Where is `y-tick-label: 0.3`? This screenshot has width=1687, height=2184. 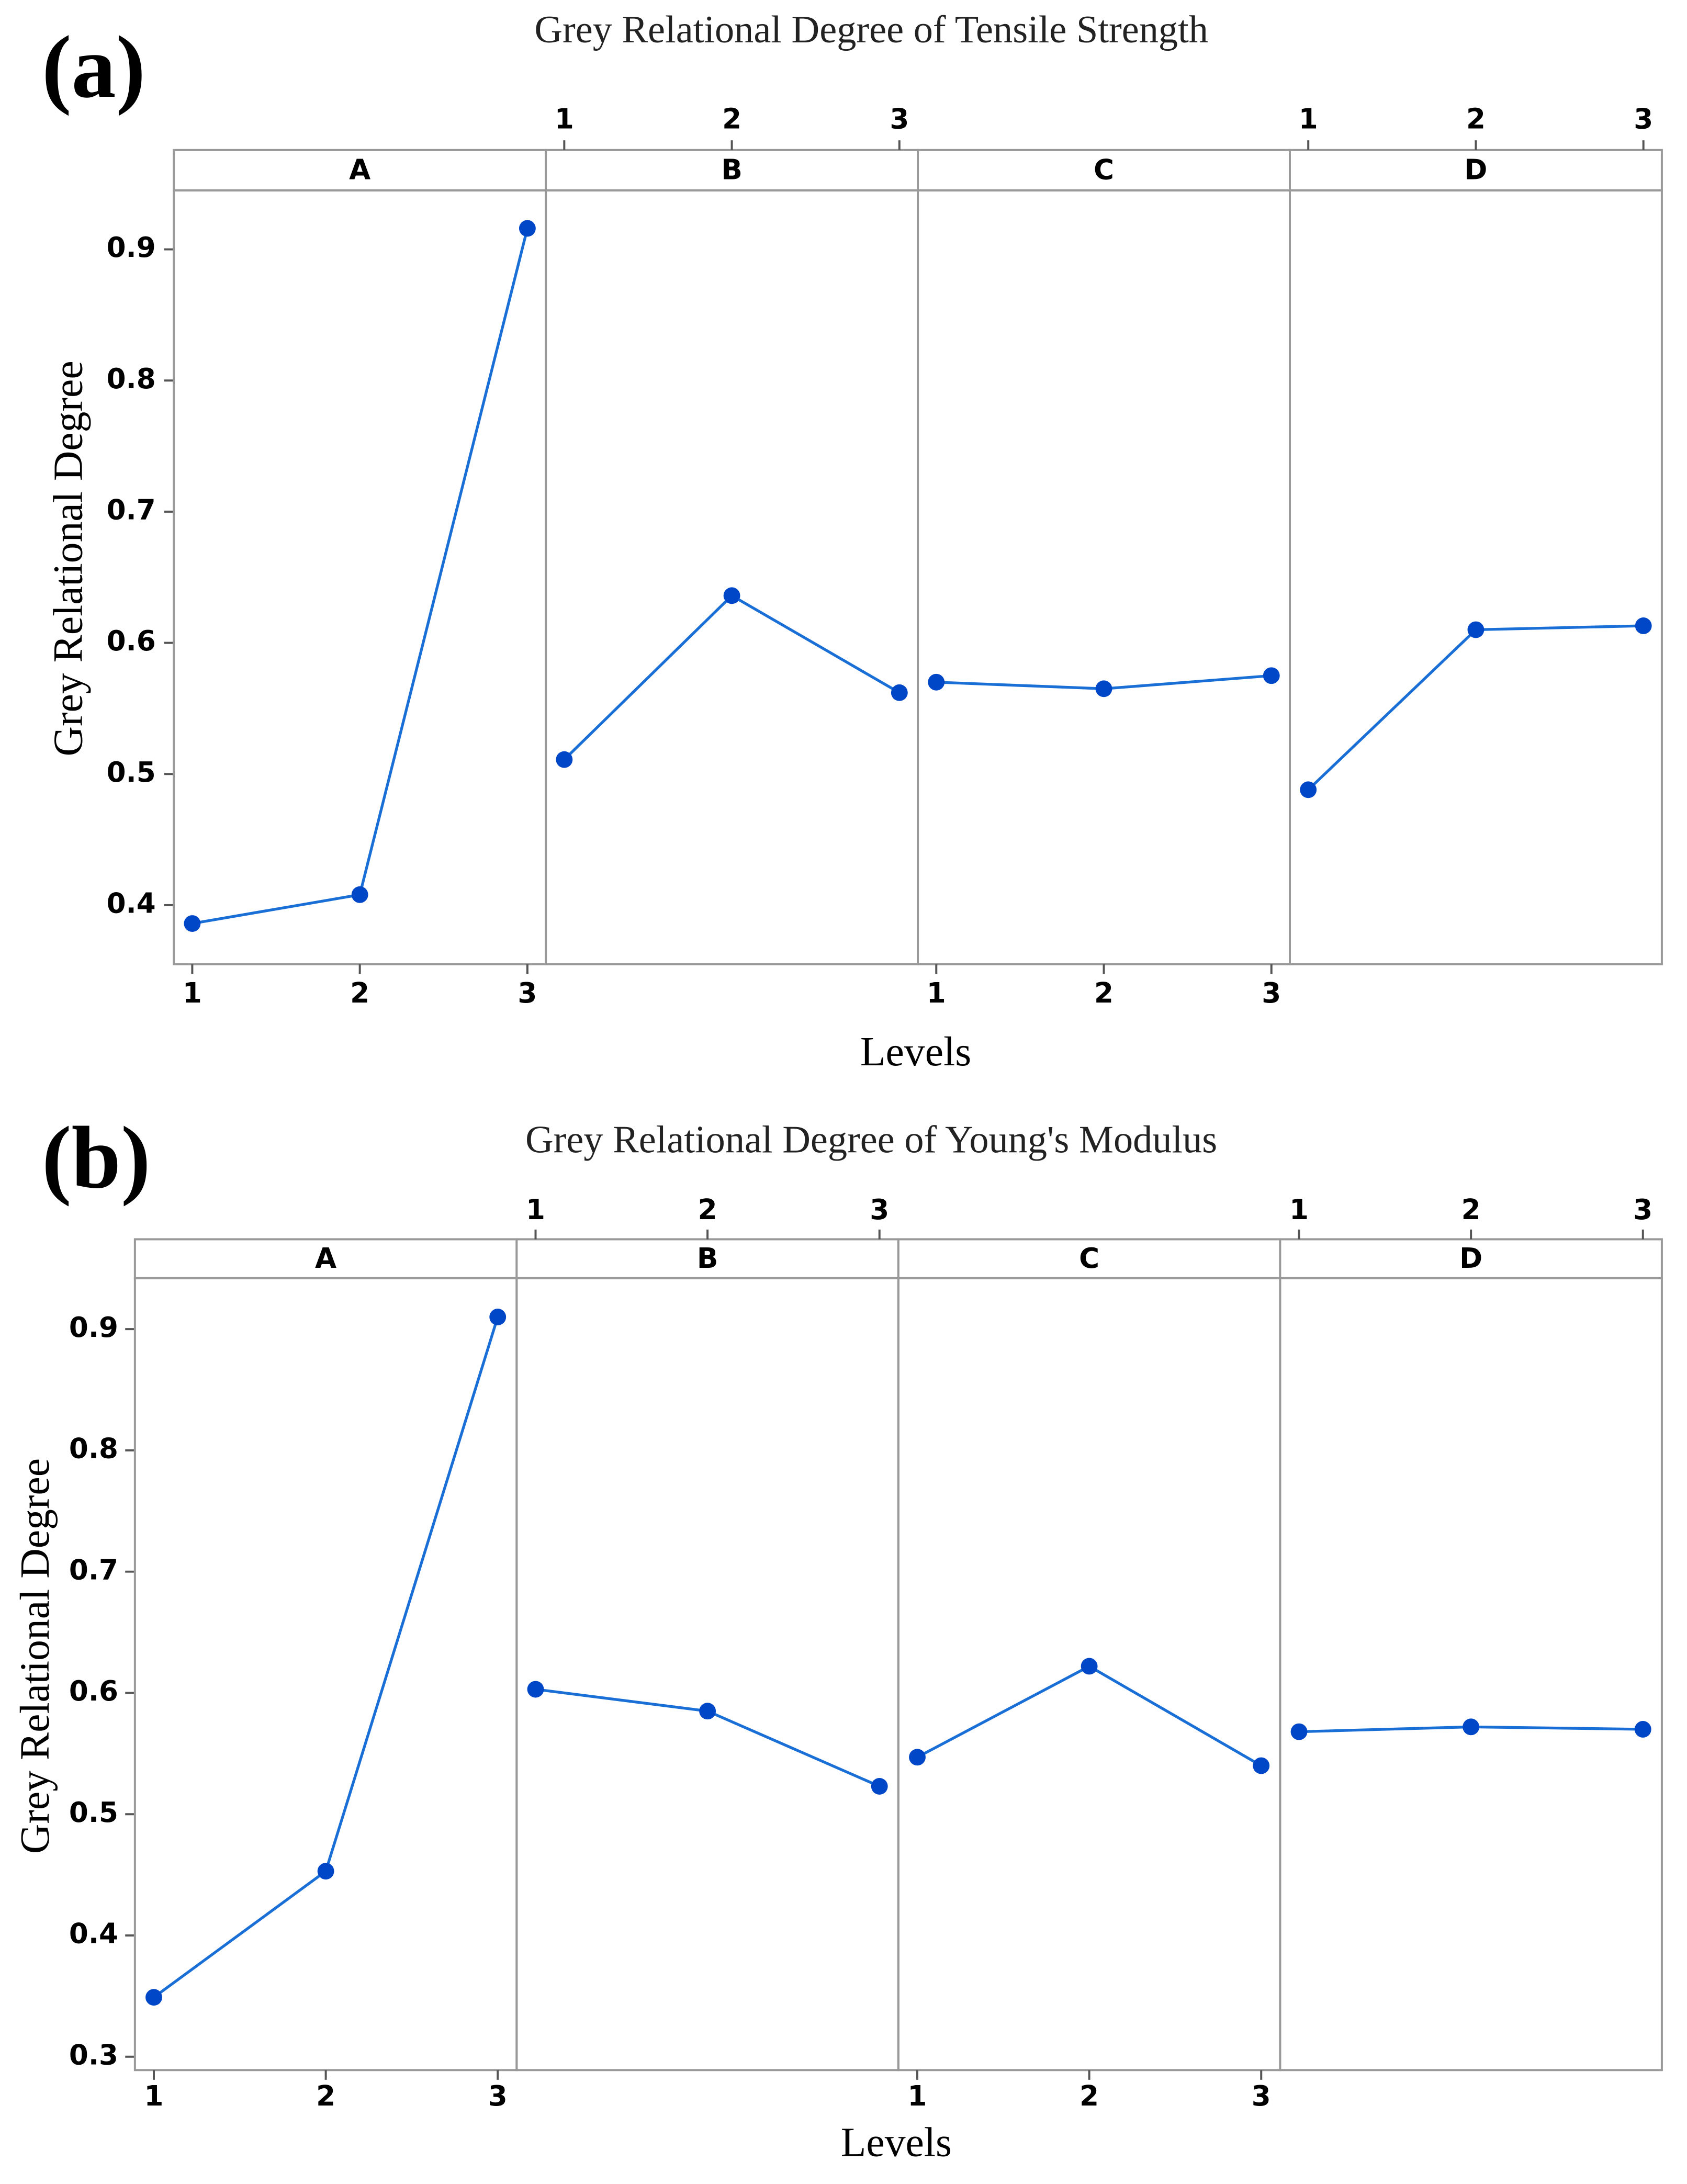 y-tick-label: 0.3 is located at coordinates (94, 2055).